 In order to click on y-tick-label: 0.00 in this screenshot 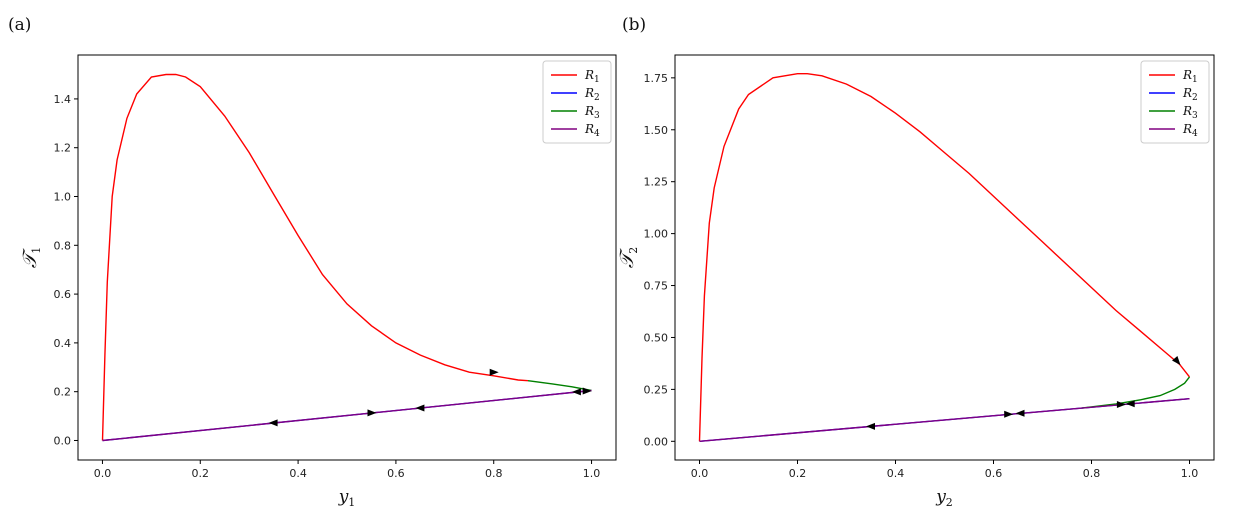, I will do `click(656, 441)`.